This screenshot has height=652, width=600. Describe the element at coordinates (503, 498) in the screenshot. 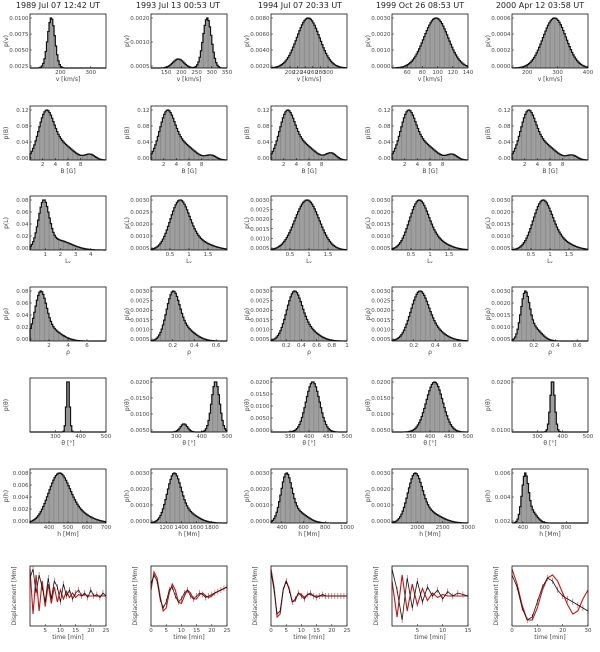

I see `y-tick-label: 0.004` at that location.